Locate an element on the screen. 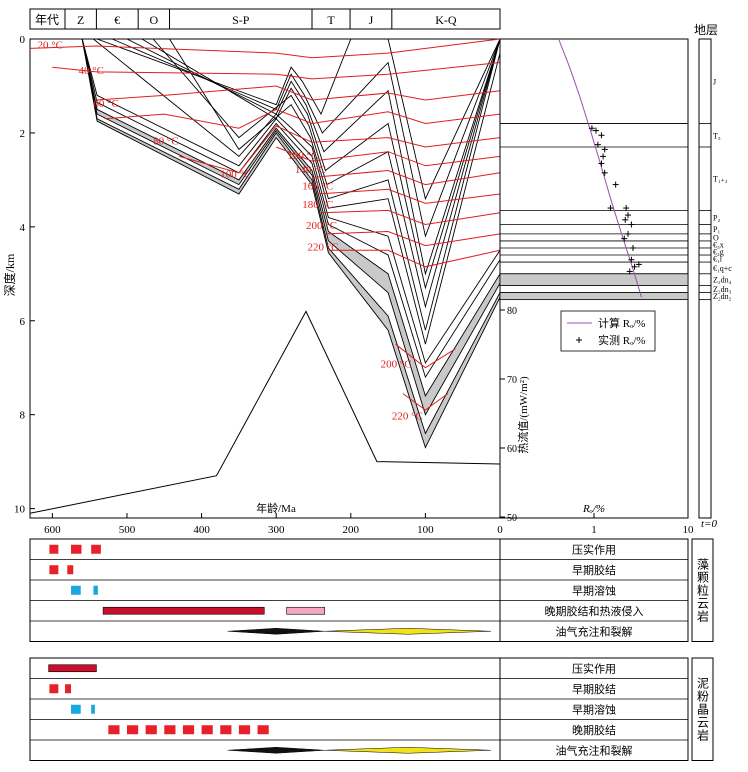 Image resolution: width=748 pixels, height=772 pixels. event-label-1-1: 早期胶结 is located at coordinates (594, 689).